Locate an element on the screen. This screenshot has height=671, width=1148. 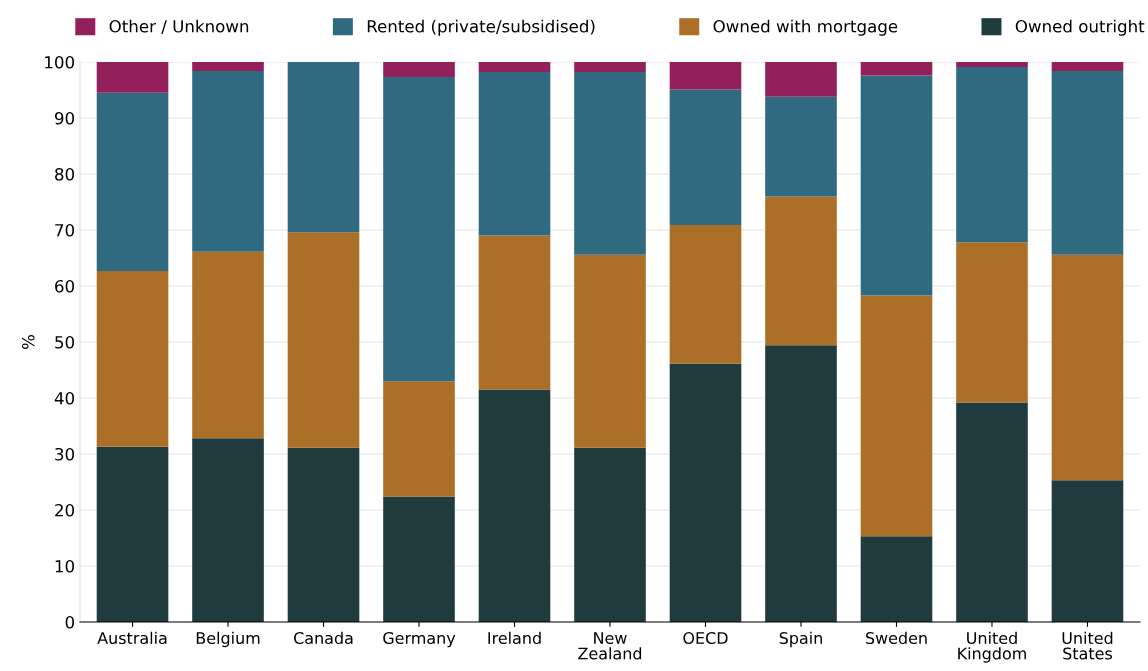
y-tick-label: 20 is located at coordinates (65, 510).